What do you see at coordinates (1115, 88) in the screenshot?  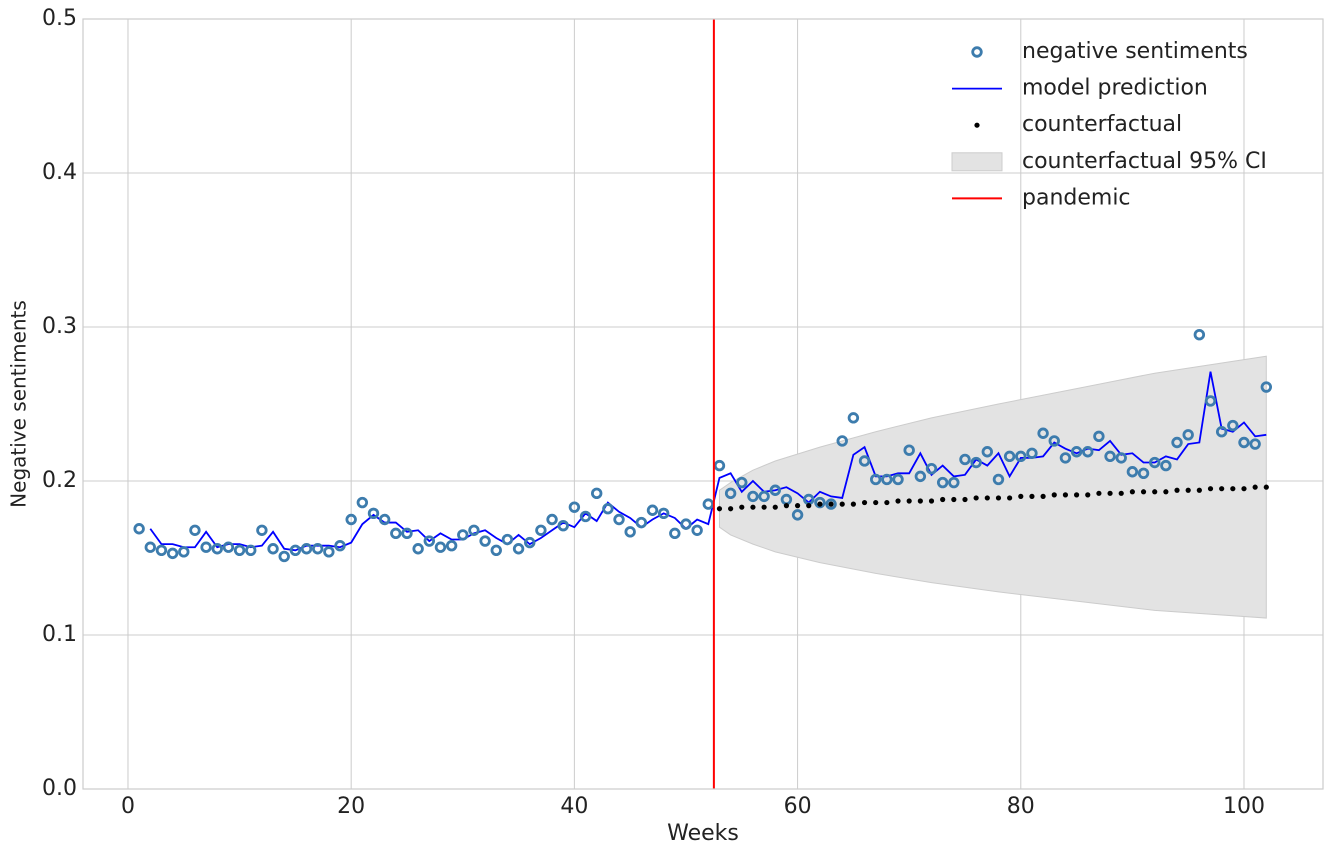 I see `legend-label: model prediction` at bounding box center [1115, 88].